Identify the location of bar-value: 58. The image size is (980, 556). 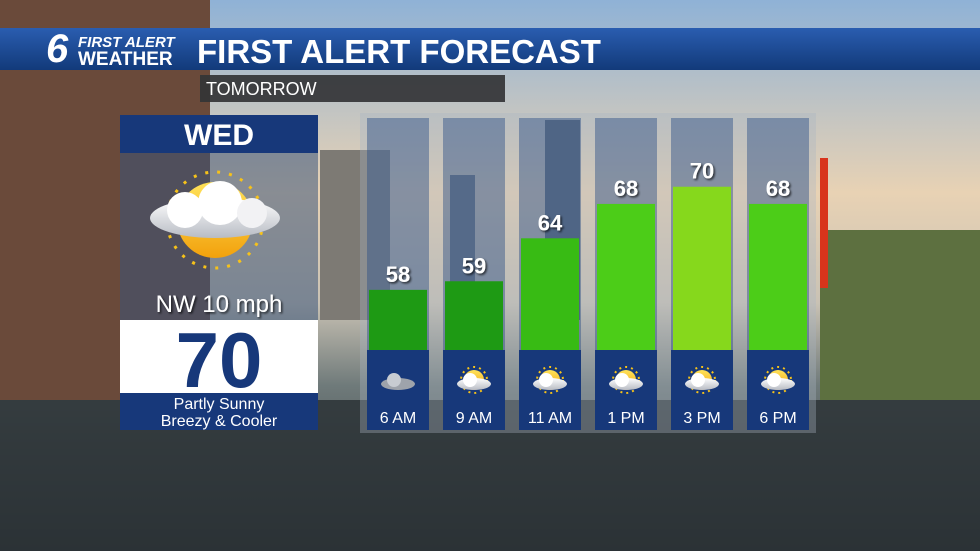
(398, 274).